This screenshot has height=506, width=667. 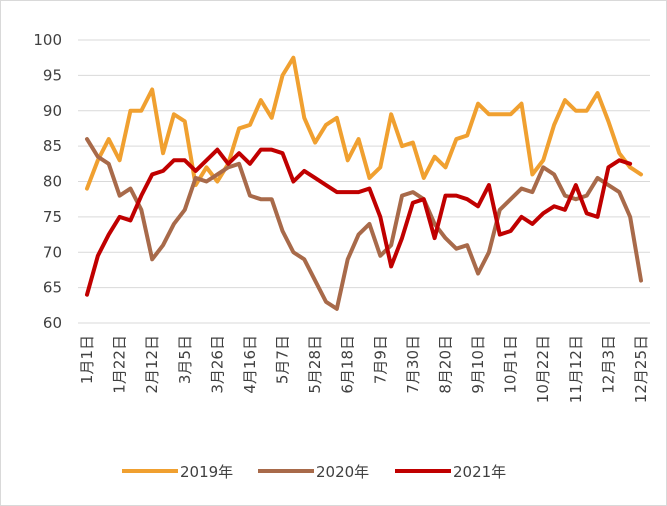 What do you see at coordinates (52, 252) in the screenshot?
I see `y-tick-label: 70` at bounding box center [52, 252].